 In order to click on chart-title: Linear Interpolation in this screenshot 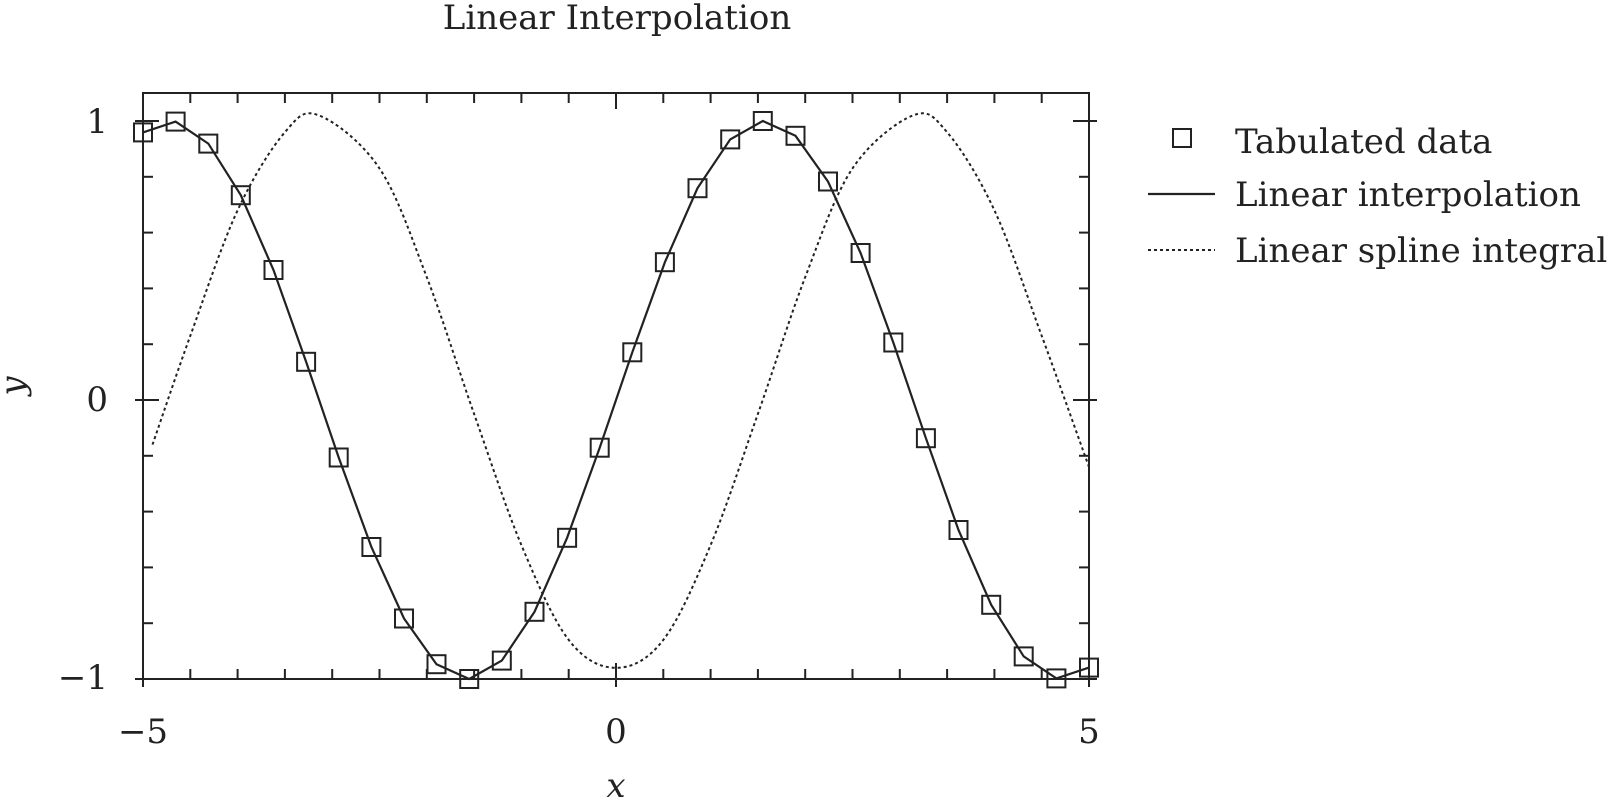, I will do `click(617, 19)`.